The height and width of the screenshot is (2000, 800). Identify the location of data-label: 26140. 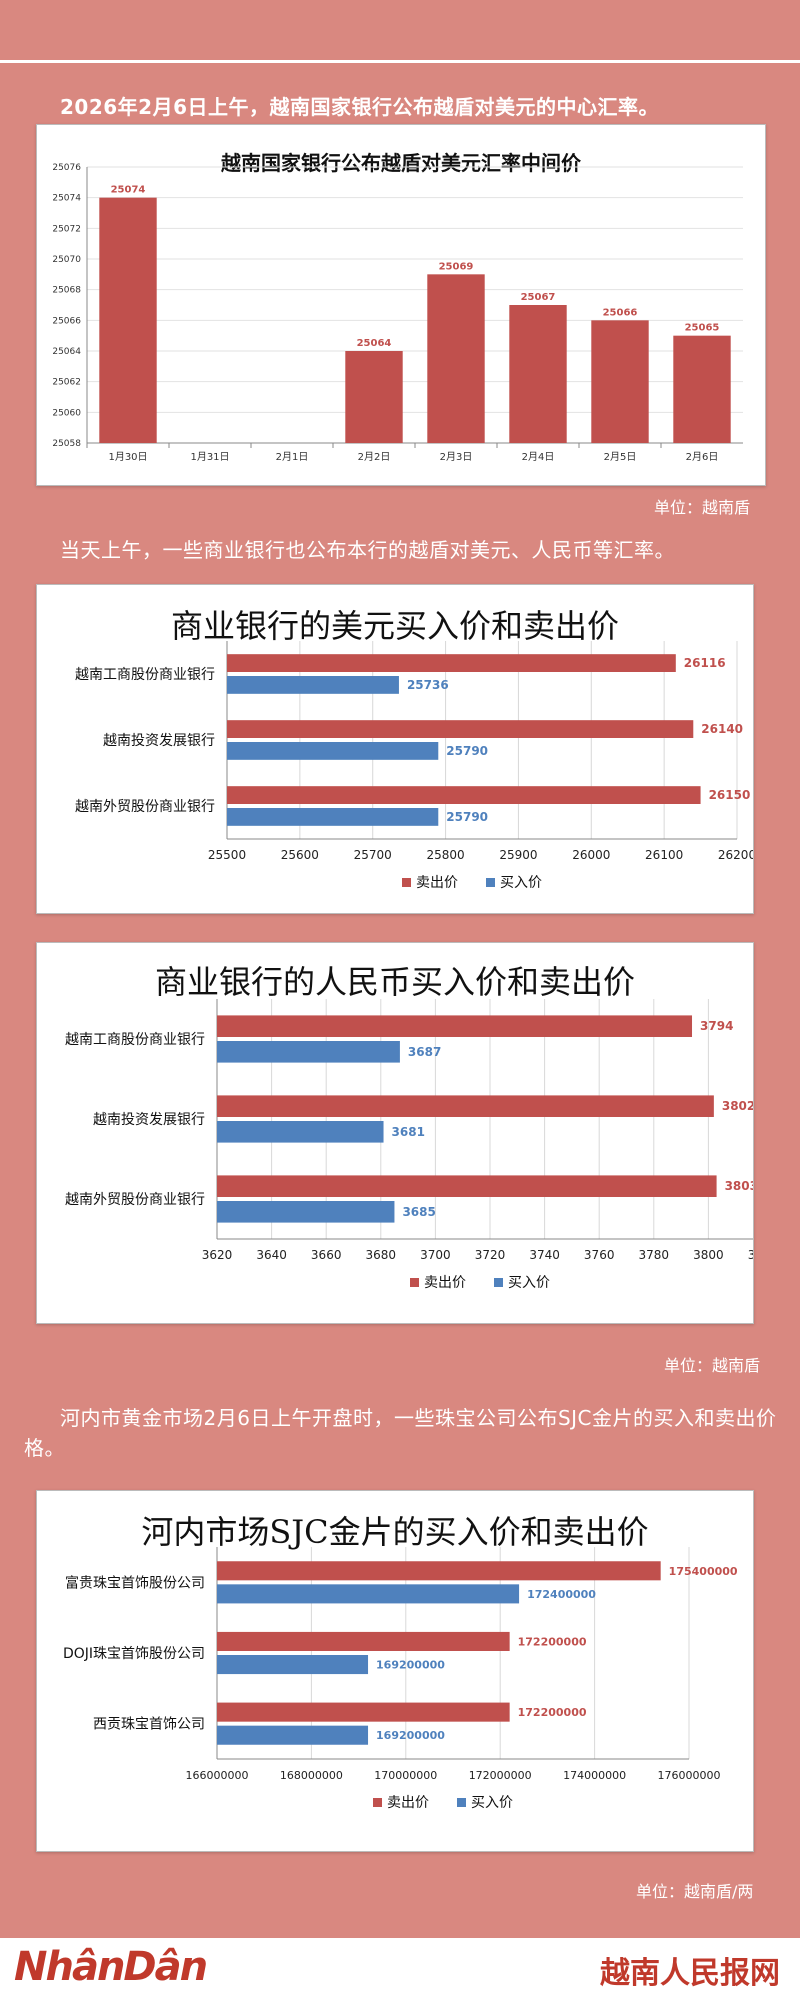
(722, 729).